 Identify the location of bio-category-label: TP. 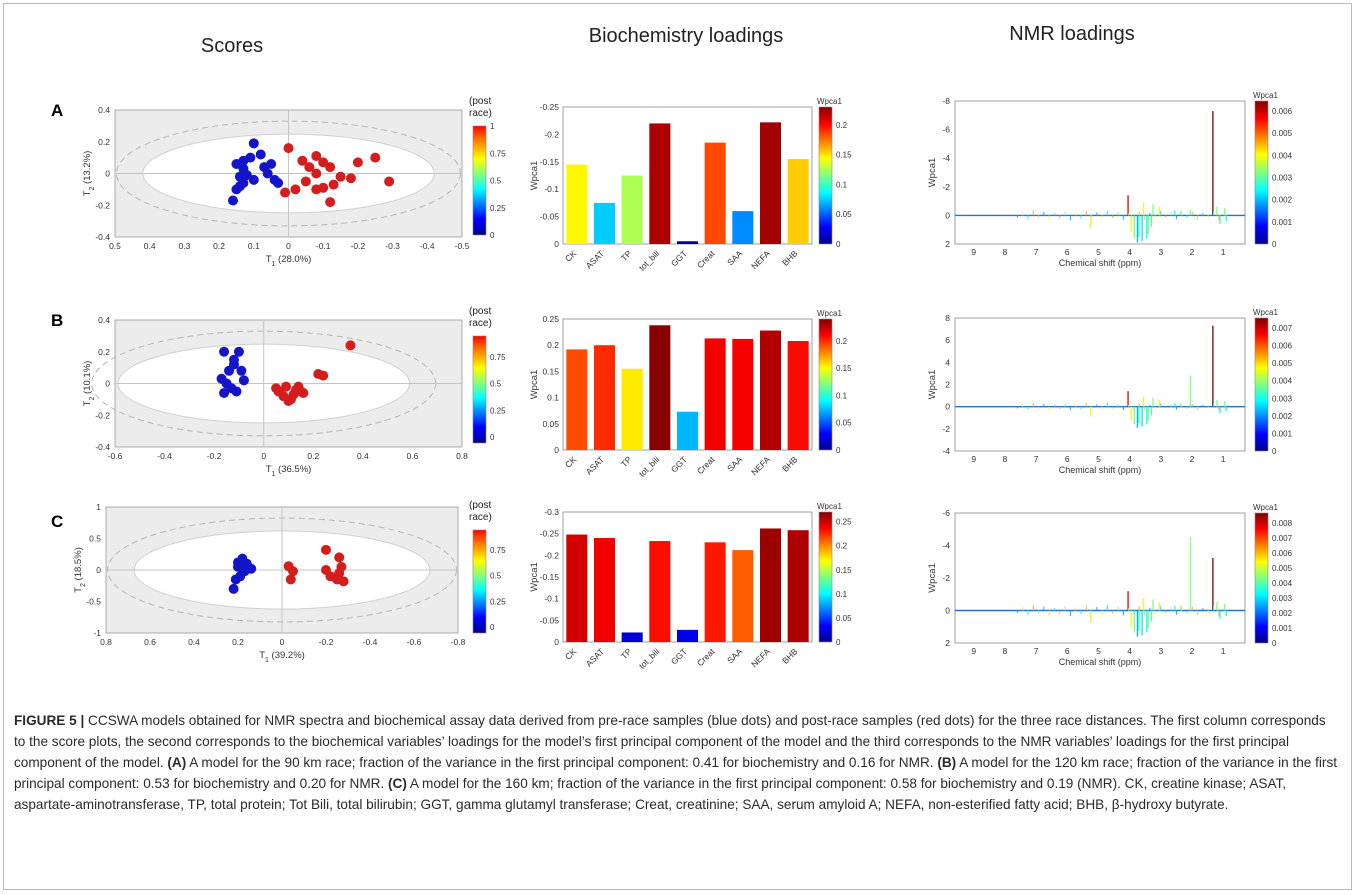
(626, 461).